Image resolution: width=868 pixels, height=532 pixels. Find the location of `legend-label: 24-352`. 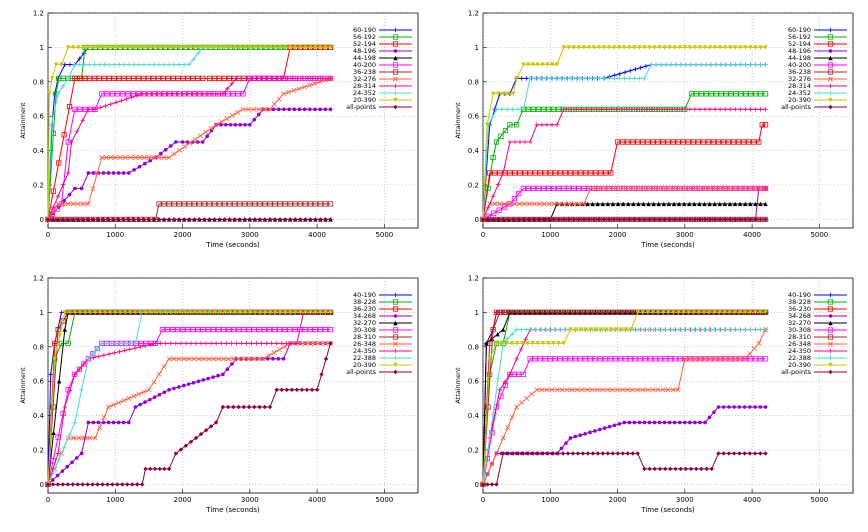

legend-label: 24-352 is located at coordinates (799, 93).